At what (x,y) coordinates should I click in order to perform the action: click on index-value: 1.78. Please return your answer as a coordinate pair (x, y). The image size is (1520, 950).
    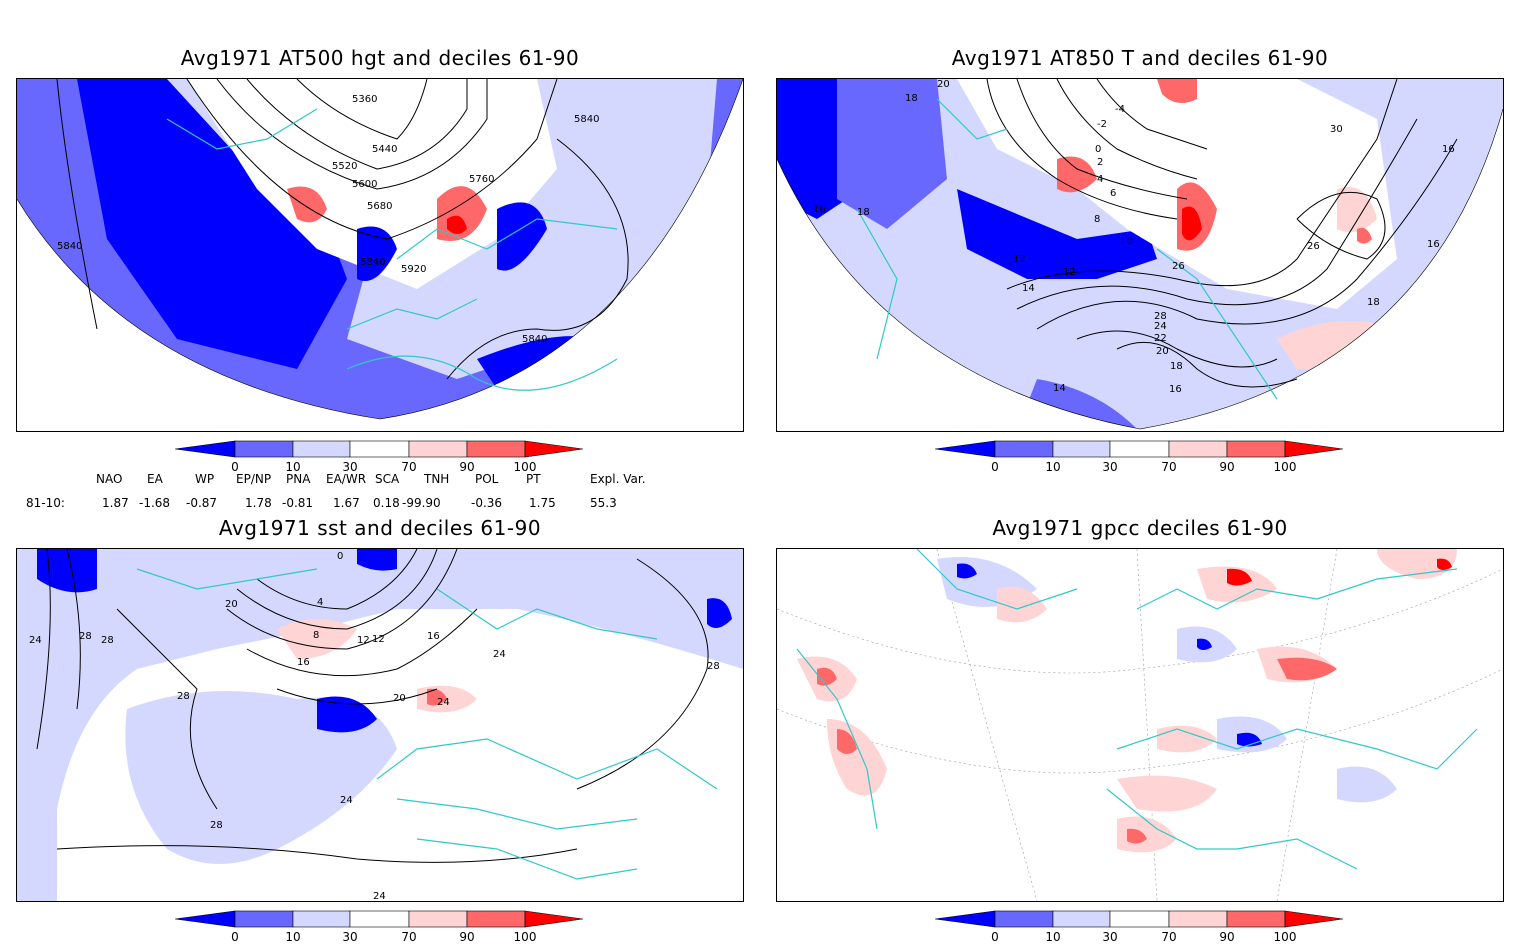
    Looking at the image, I should click on (258, 503).